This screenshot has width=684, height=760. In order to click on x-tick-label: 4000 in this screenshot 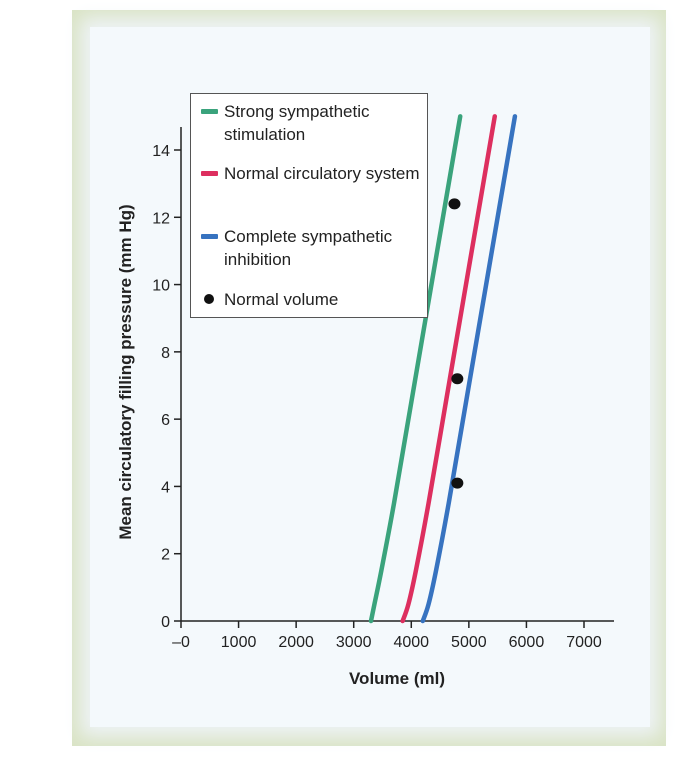, I will do `click(411, 642)`.